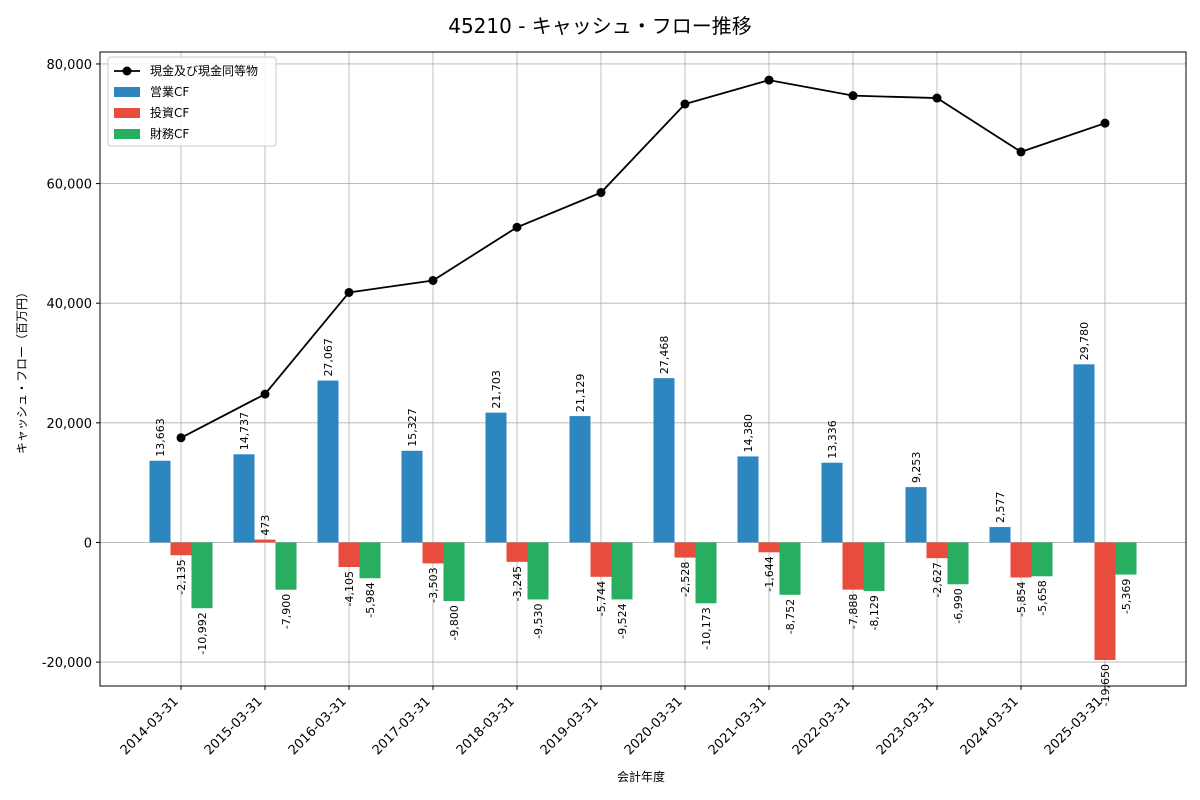  I want to click on operating-cf-data-label: 14,737, so click(244, 431).